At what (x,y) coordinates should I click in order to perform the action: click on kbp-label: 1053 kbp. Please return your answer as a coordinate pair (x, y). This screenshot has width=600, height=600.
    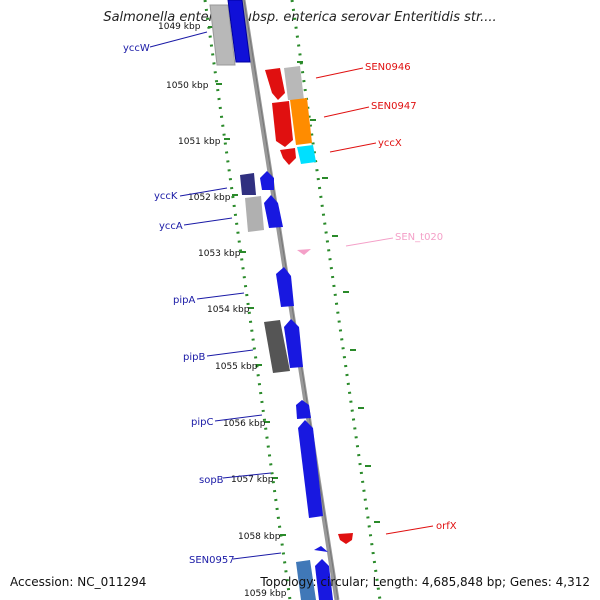
    Looking at the image, I should click on (219, 254).